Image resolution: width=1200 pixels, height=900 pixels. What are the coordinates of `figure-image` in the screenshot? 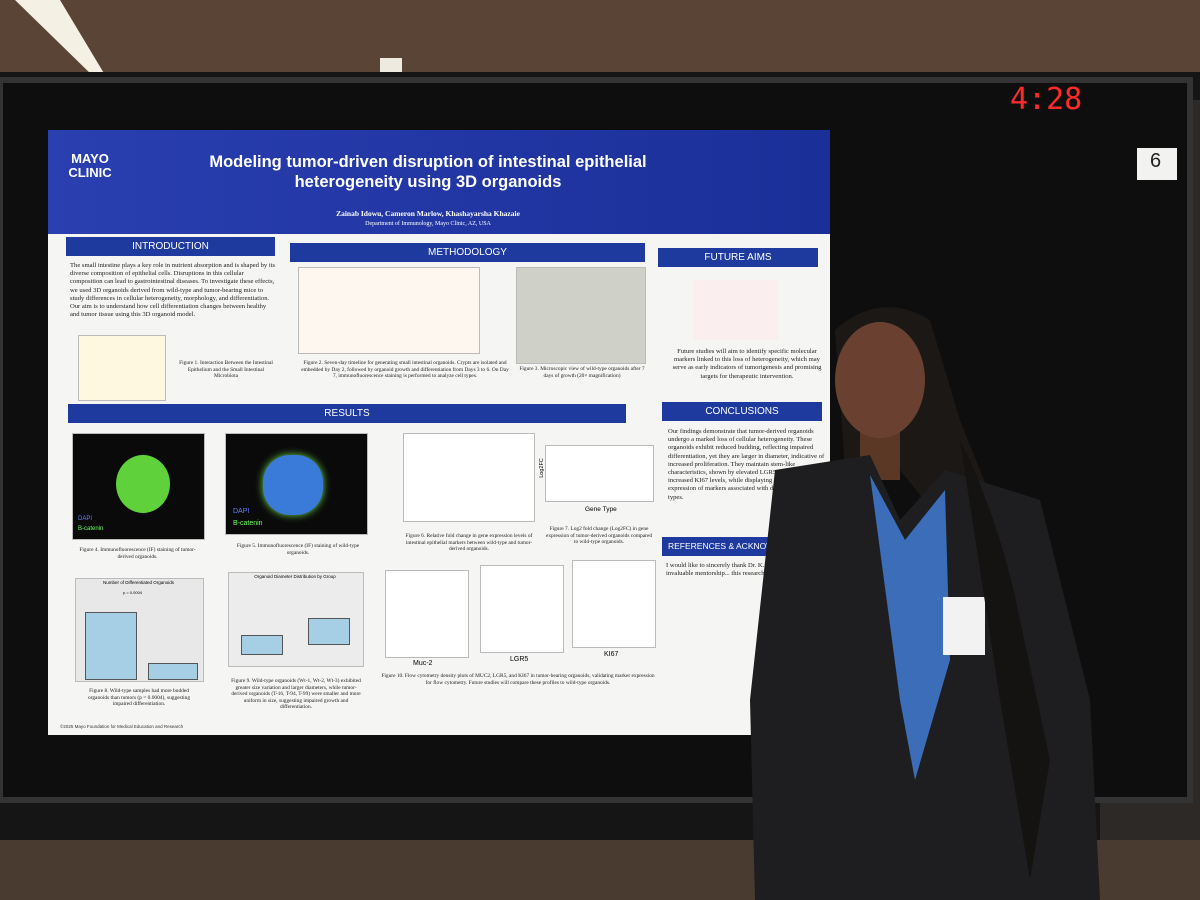 It's located at (122, 368).